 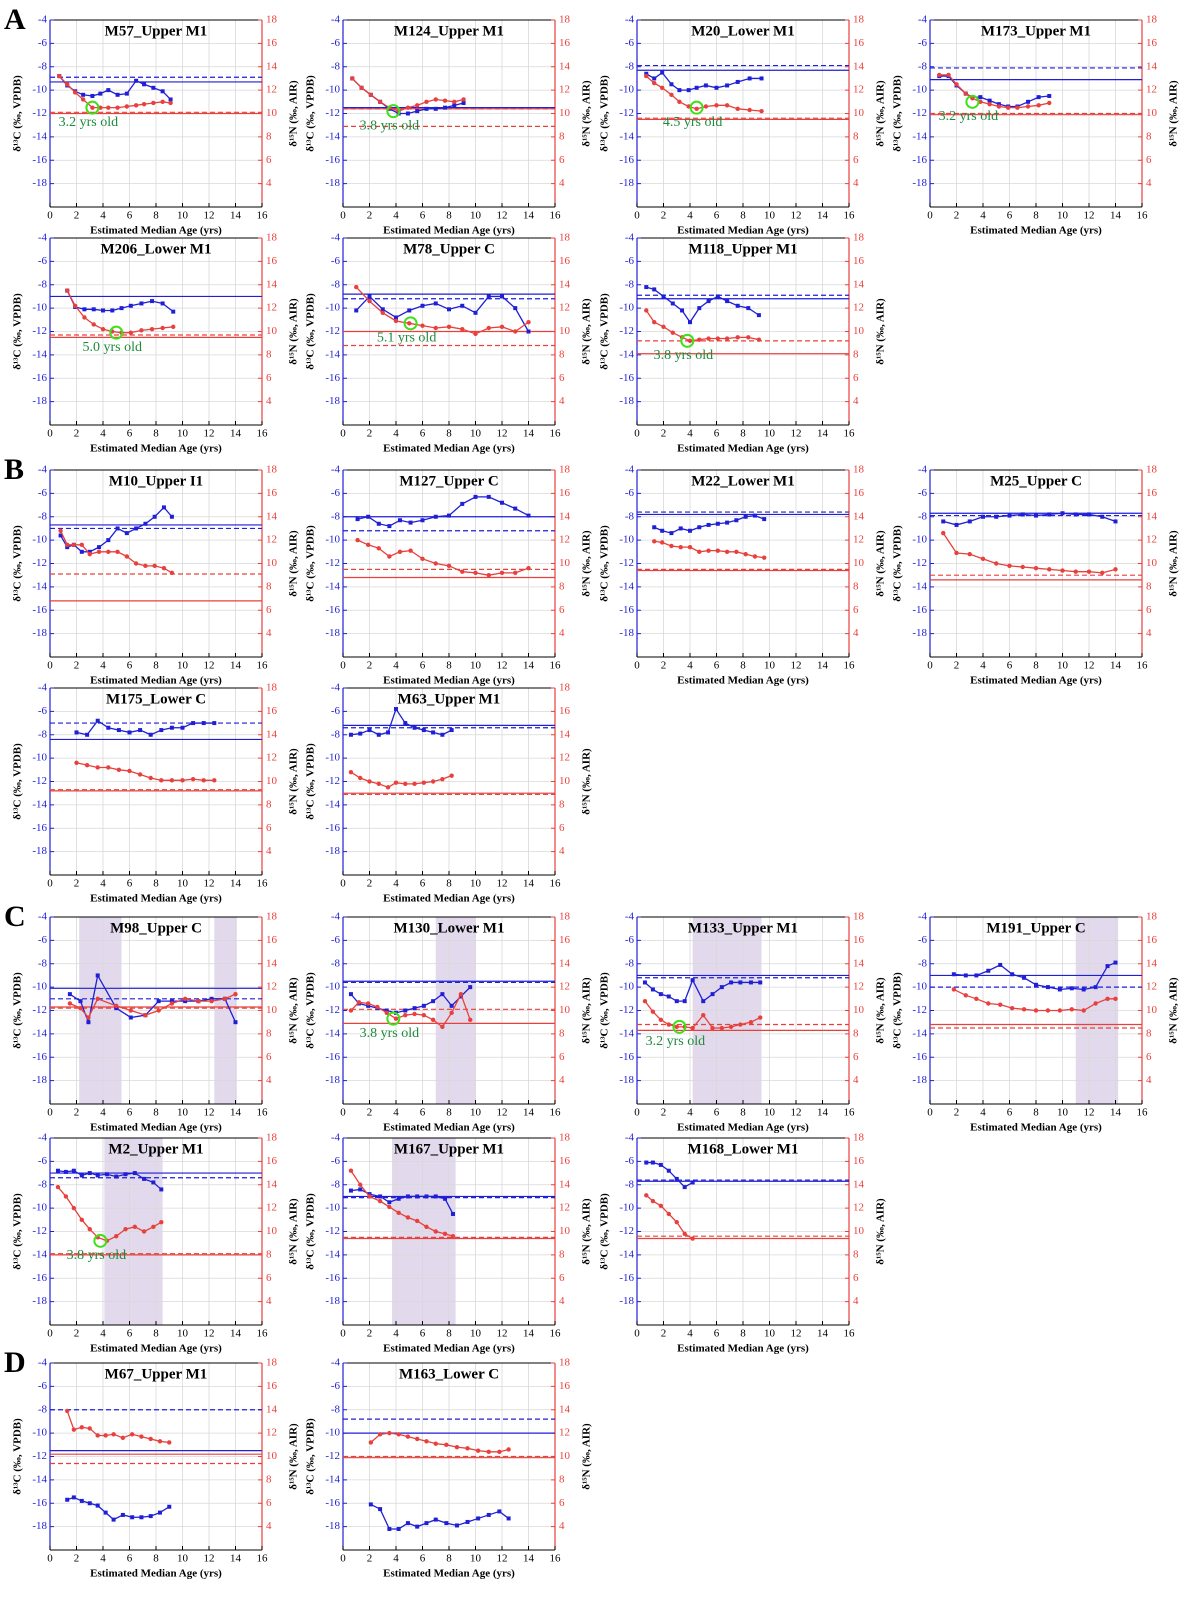 I want to click on series-line, so click(x=669, y=1174).